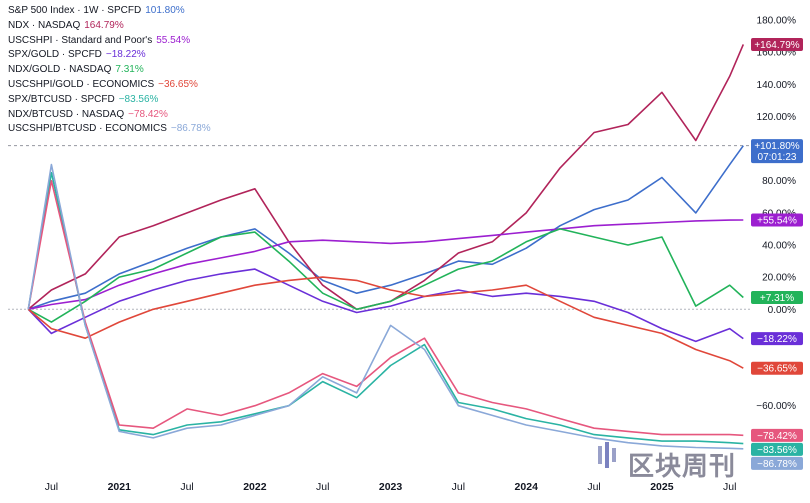  I want to click on svg-text: 07:01:23, so click(777, 157).